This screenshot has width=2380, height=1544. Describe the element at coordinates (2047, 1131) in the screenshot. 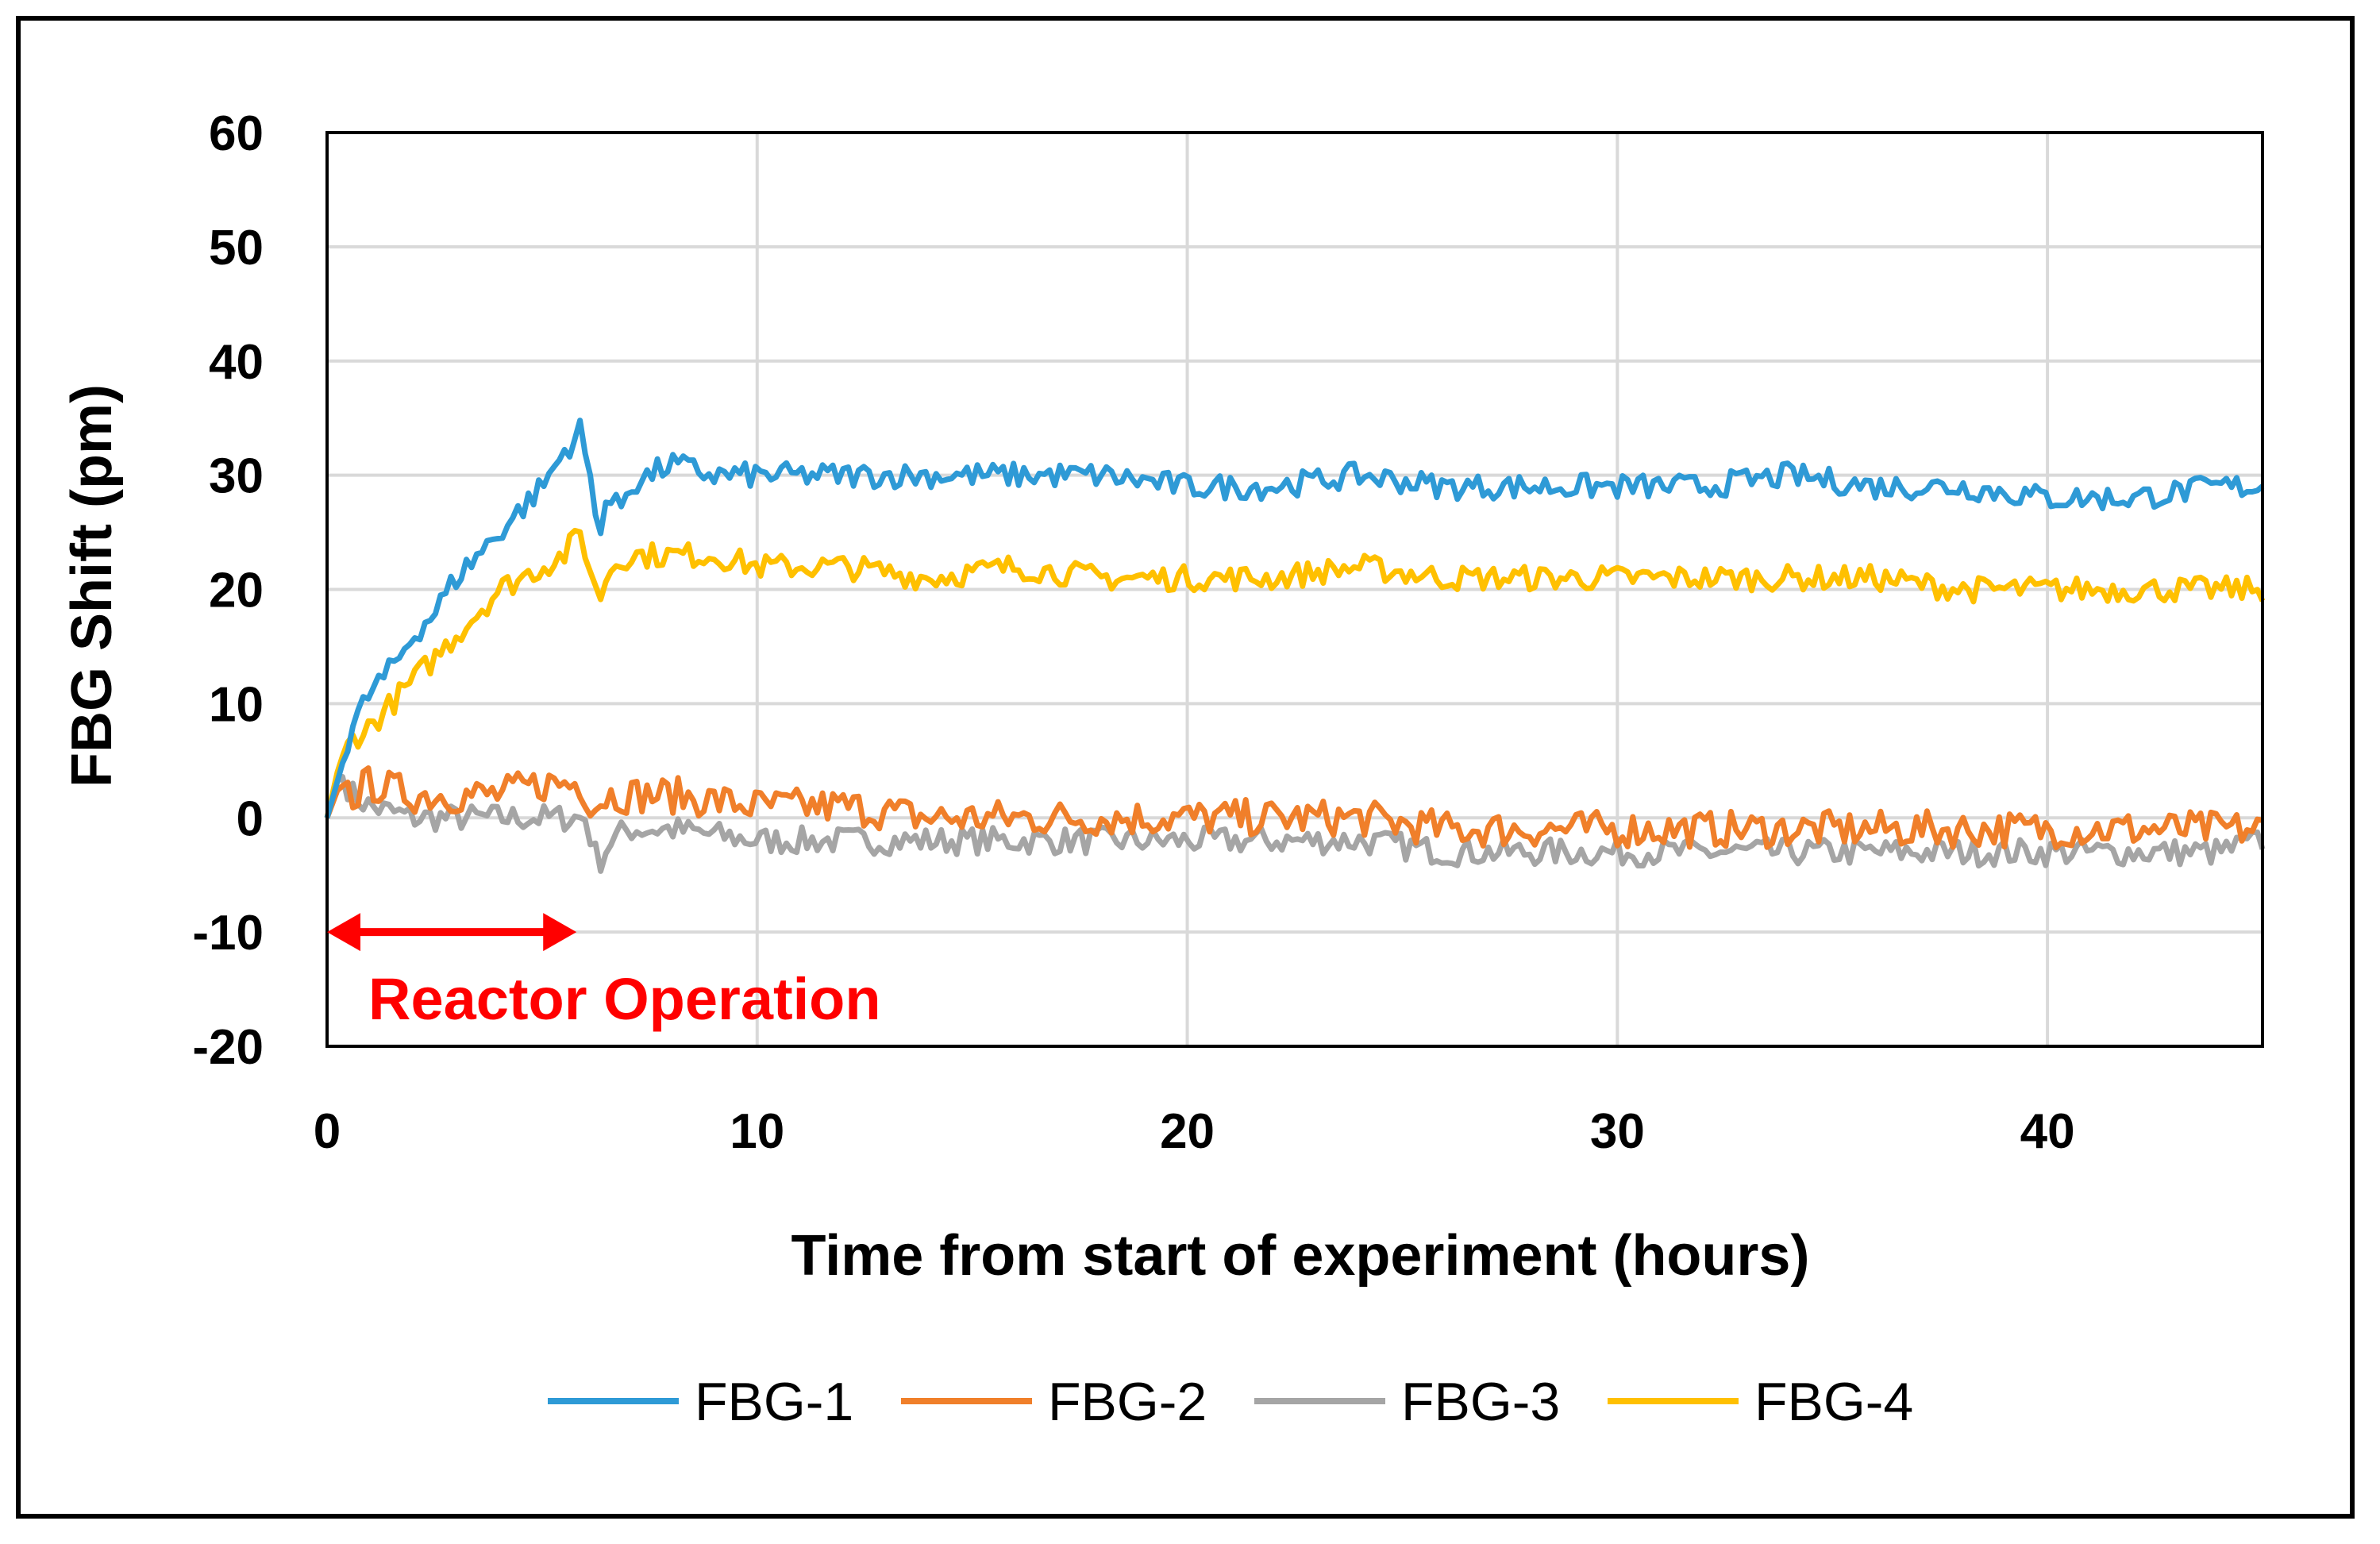

I see `x-tick-label: 40` at that location.